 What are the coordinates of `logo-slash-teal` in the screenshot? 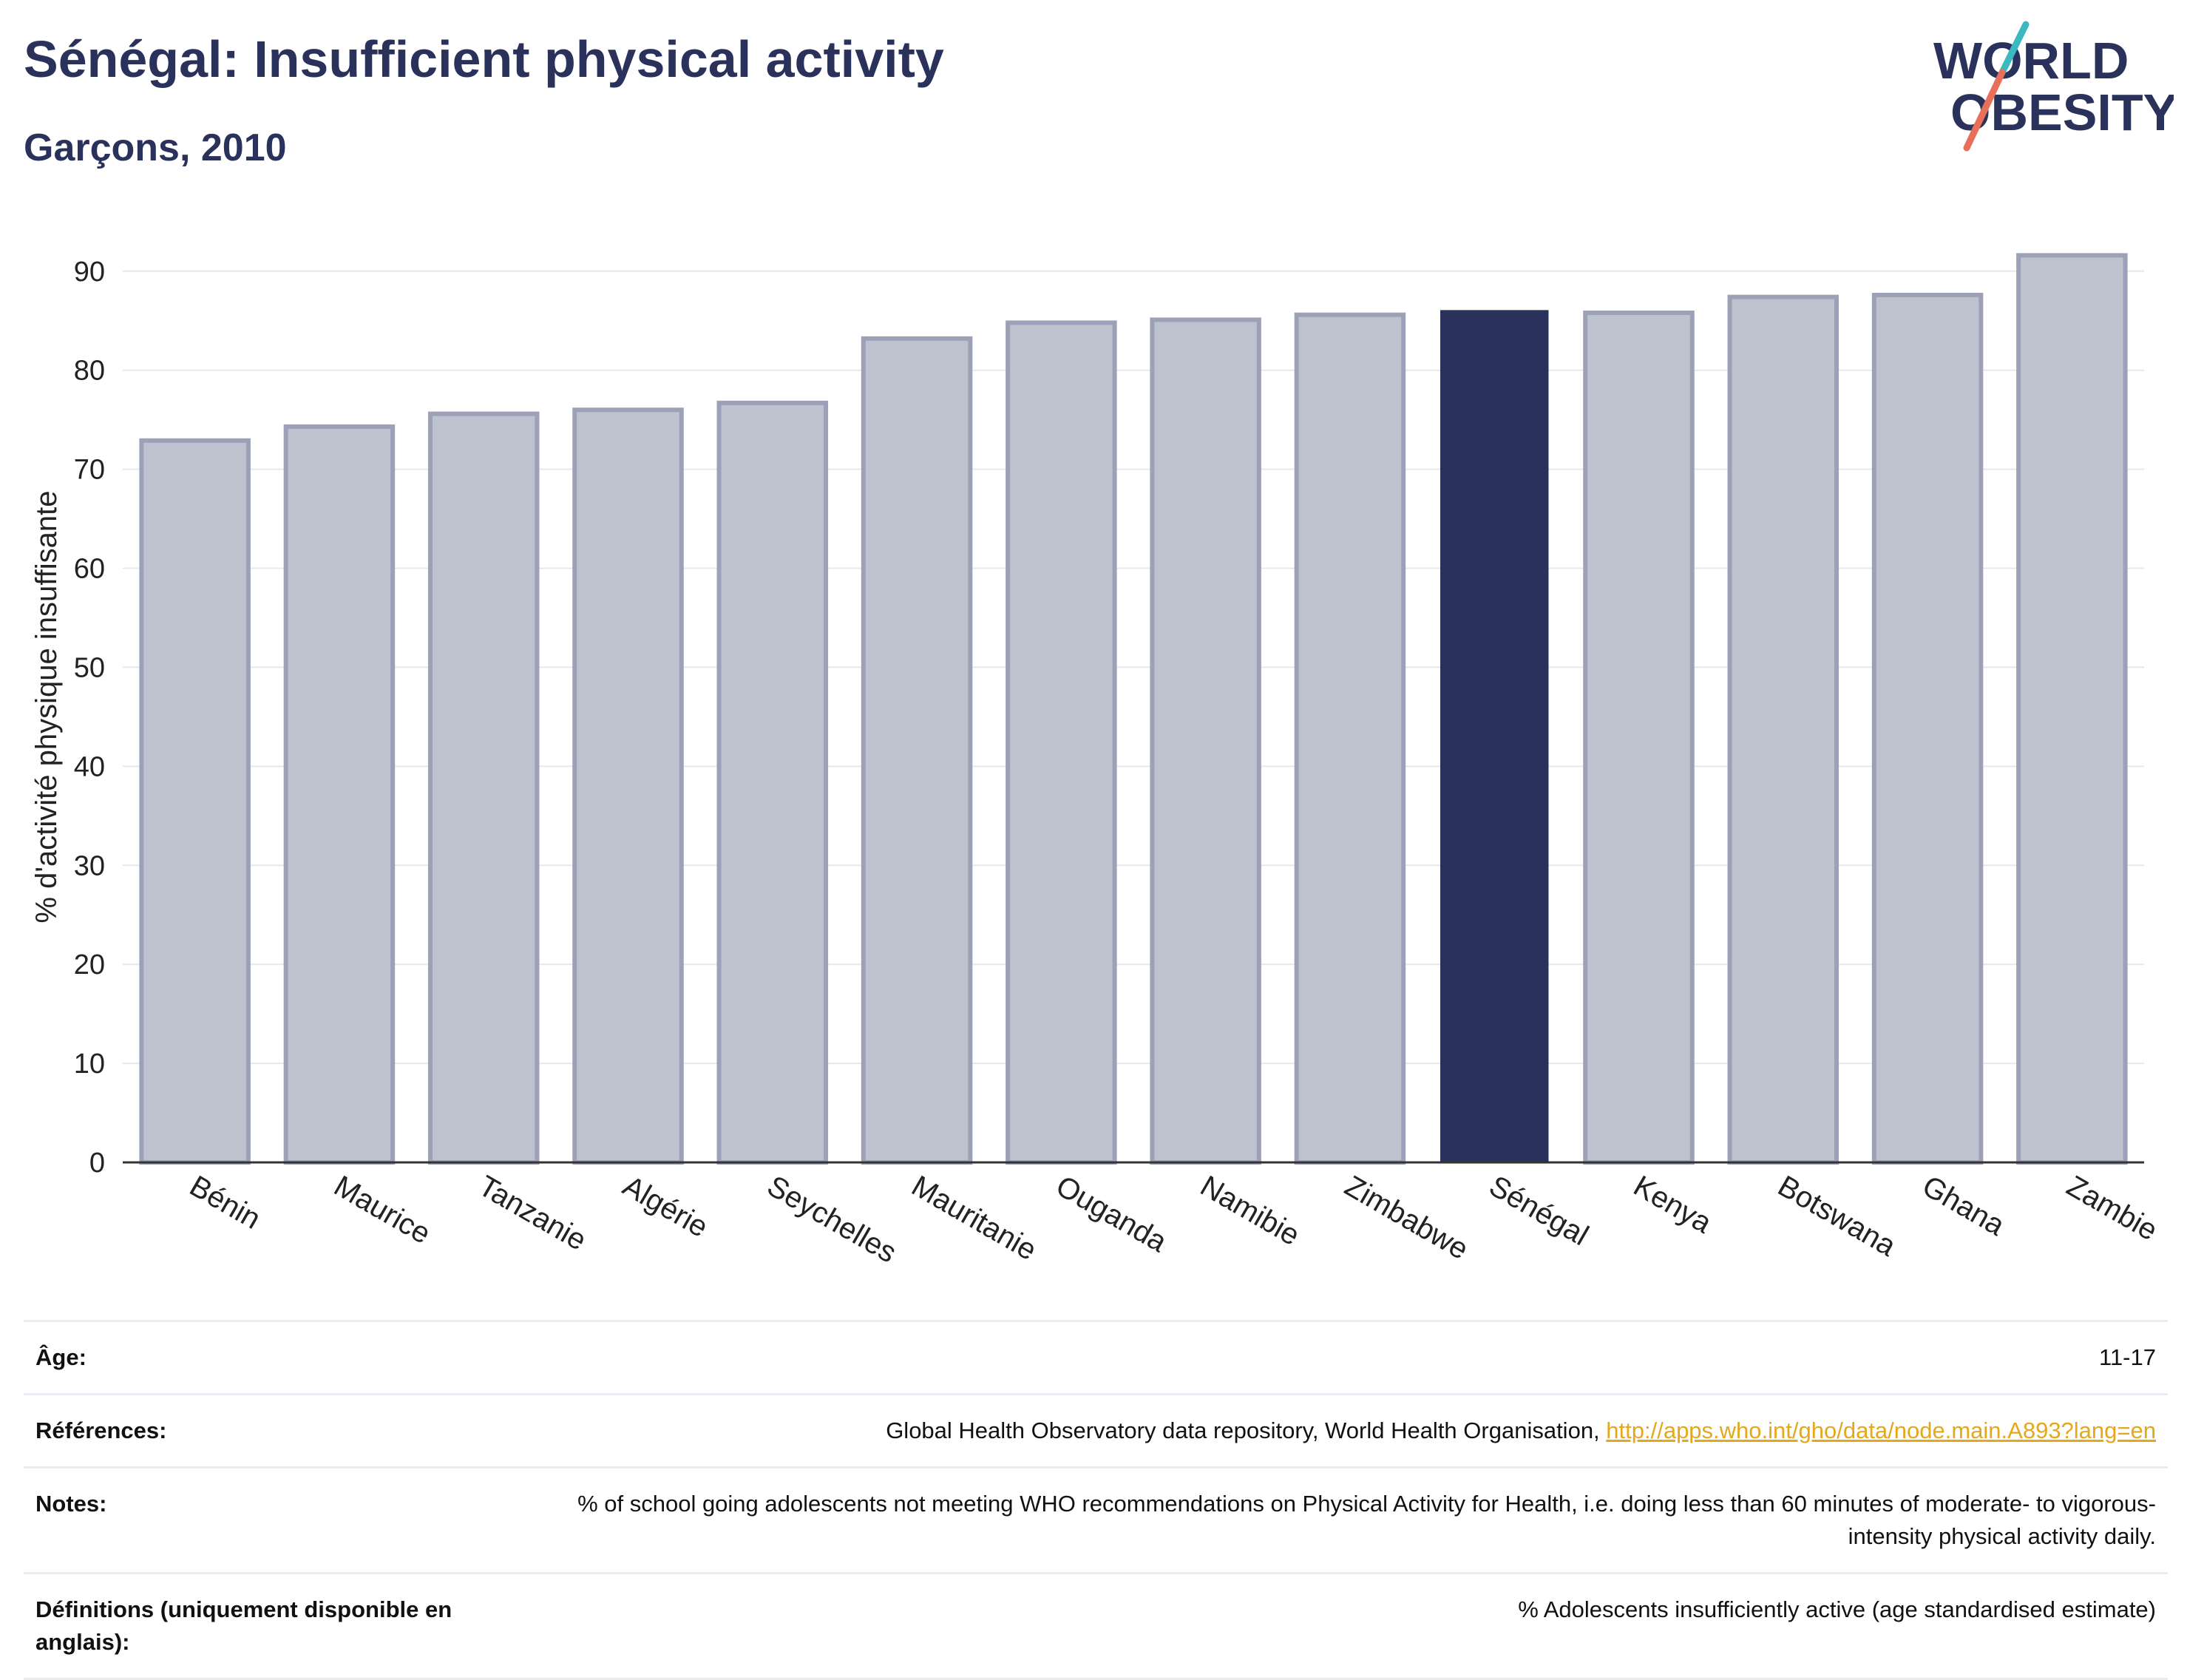 It's located at (2014, 49).